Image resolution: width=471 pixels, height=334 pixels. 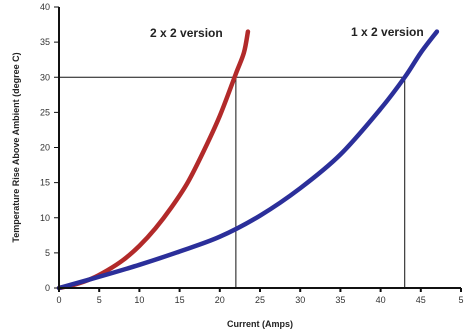 What do you see at coordinates (45, 218) in the screenshot?
I see `y-tick-label: 10` at bounding box center [45, 218].